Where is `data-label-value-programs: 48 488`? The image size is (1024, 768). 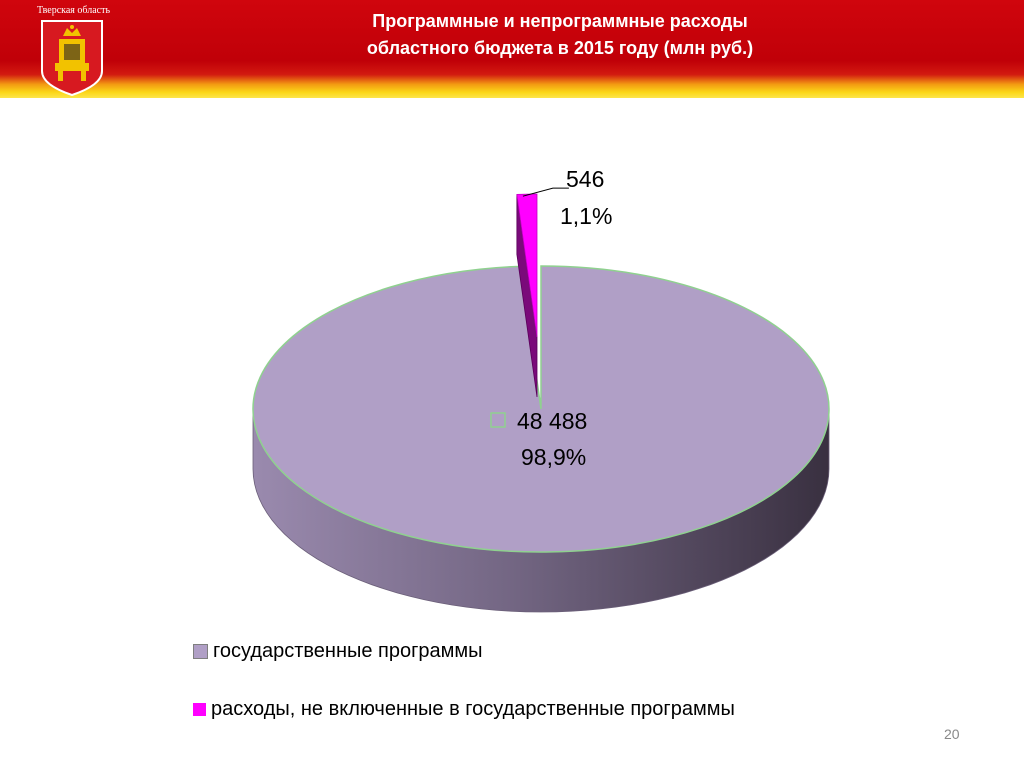
data-label-value-programs: 48 488 is located at coordinates (552, 421).